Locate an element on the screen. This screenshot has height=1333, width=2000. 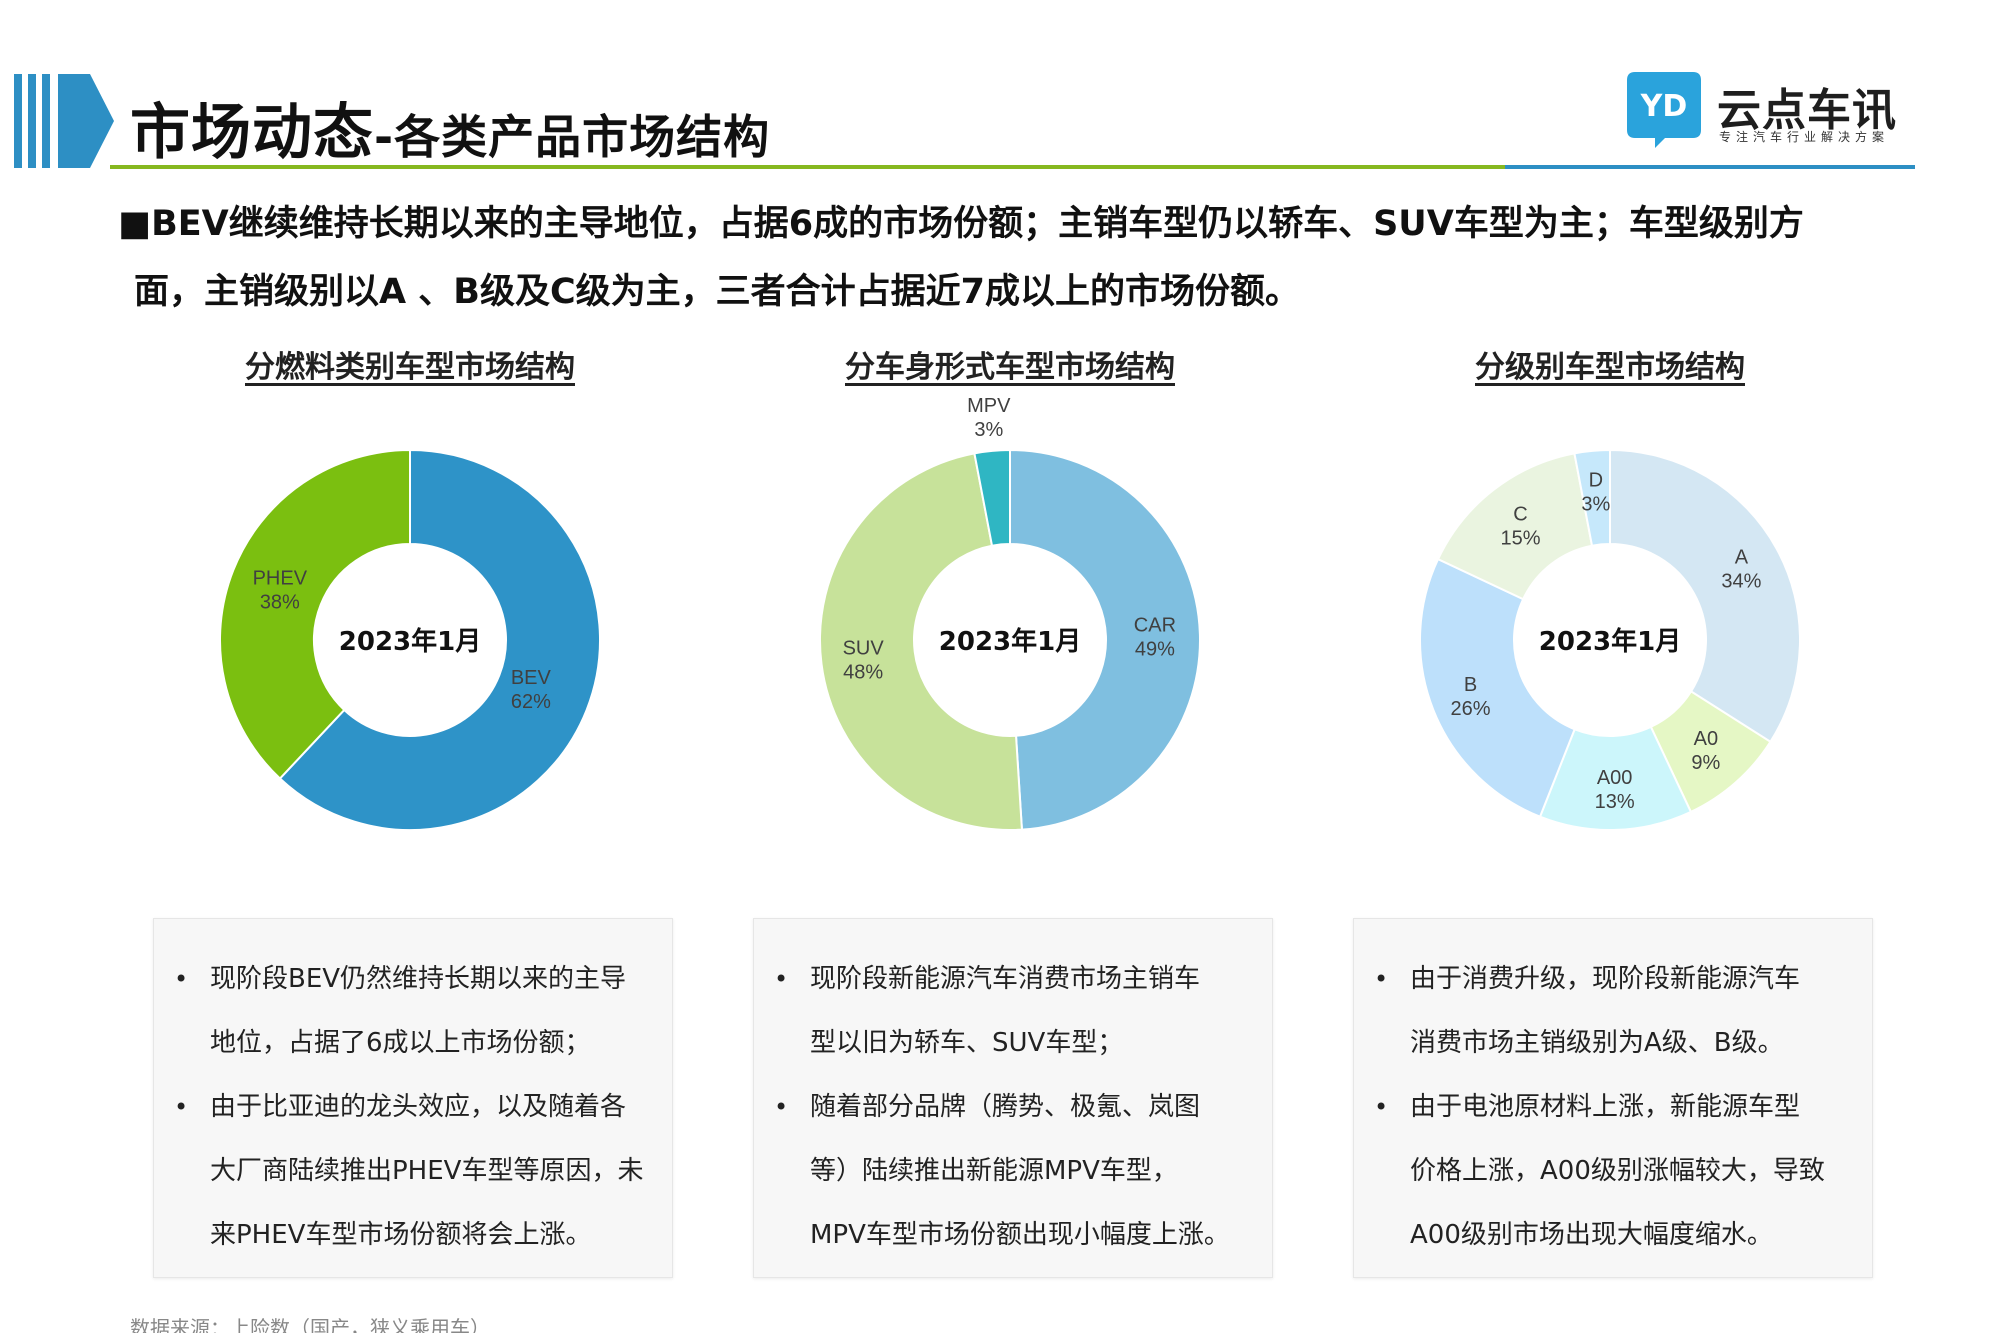
slice-label: A0 is located at coordinates (1706, 739).